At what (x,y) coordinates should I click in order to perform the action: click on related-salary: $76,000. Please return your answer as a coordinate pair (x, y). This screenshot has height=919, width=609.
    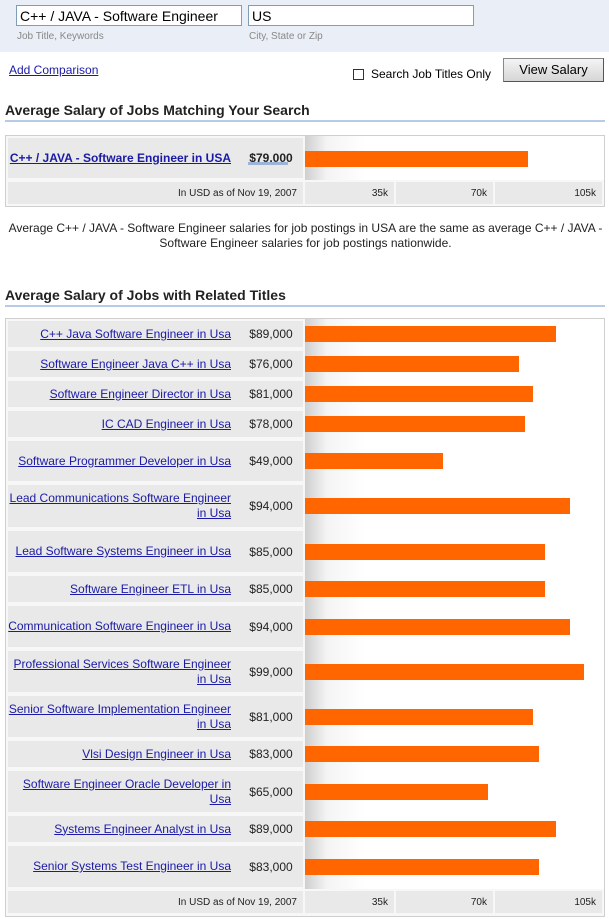
    Looking at the image, I should click on (271, 364).